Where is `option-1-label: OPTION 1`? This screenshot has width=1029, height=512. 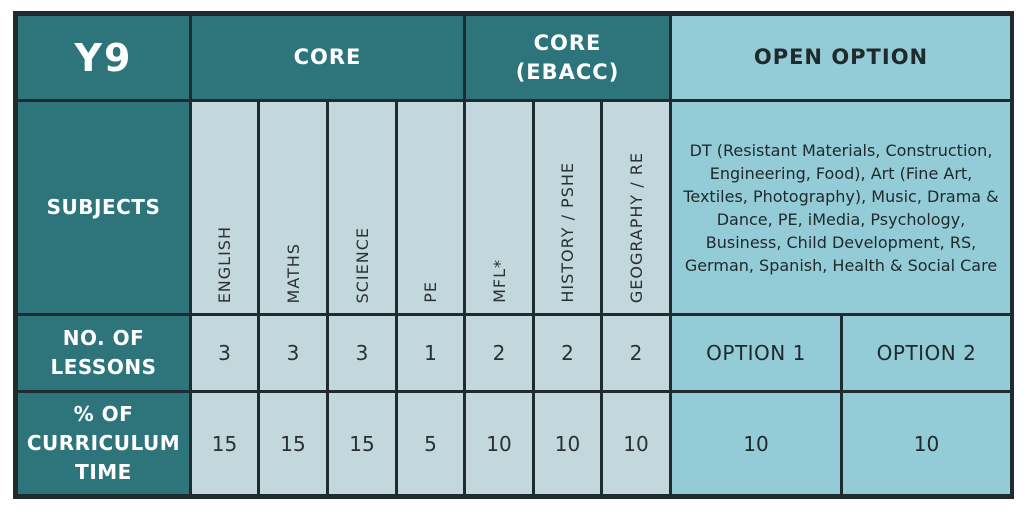 option-1-label: OPTION 1 is located at coordinates (756, 353).